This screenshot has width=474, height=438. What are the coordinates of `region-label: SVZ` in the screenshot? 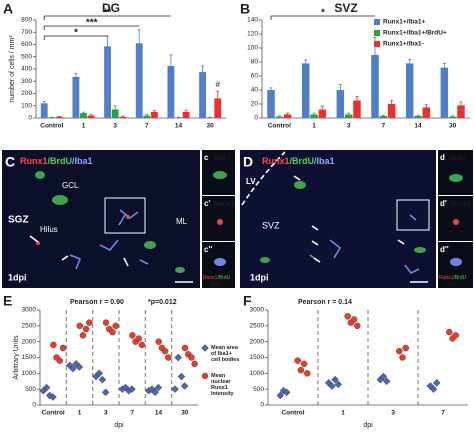 It's located at (271, 225).